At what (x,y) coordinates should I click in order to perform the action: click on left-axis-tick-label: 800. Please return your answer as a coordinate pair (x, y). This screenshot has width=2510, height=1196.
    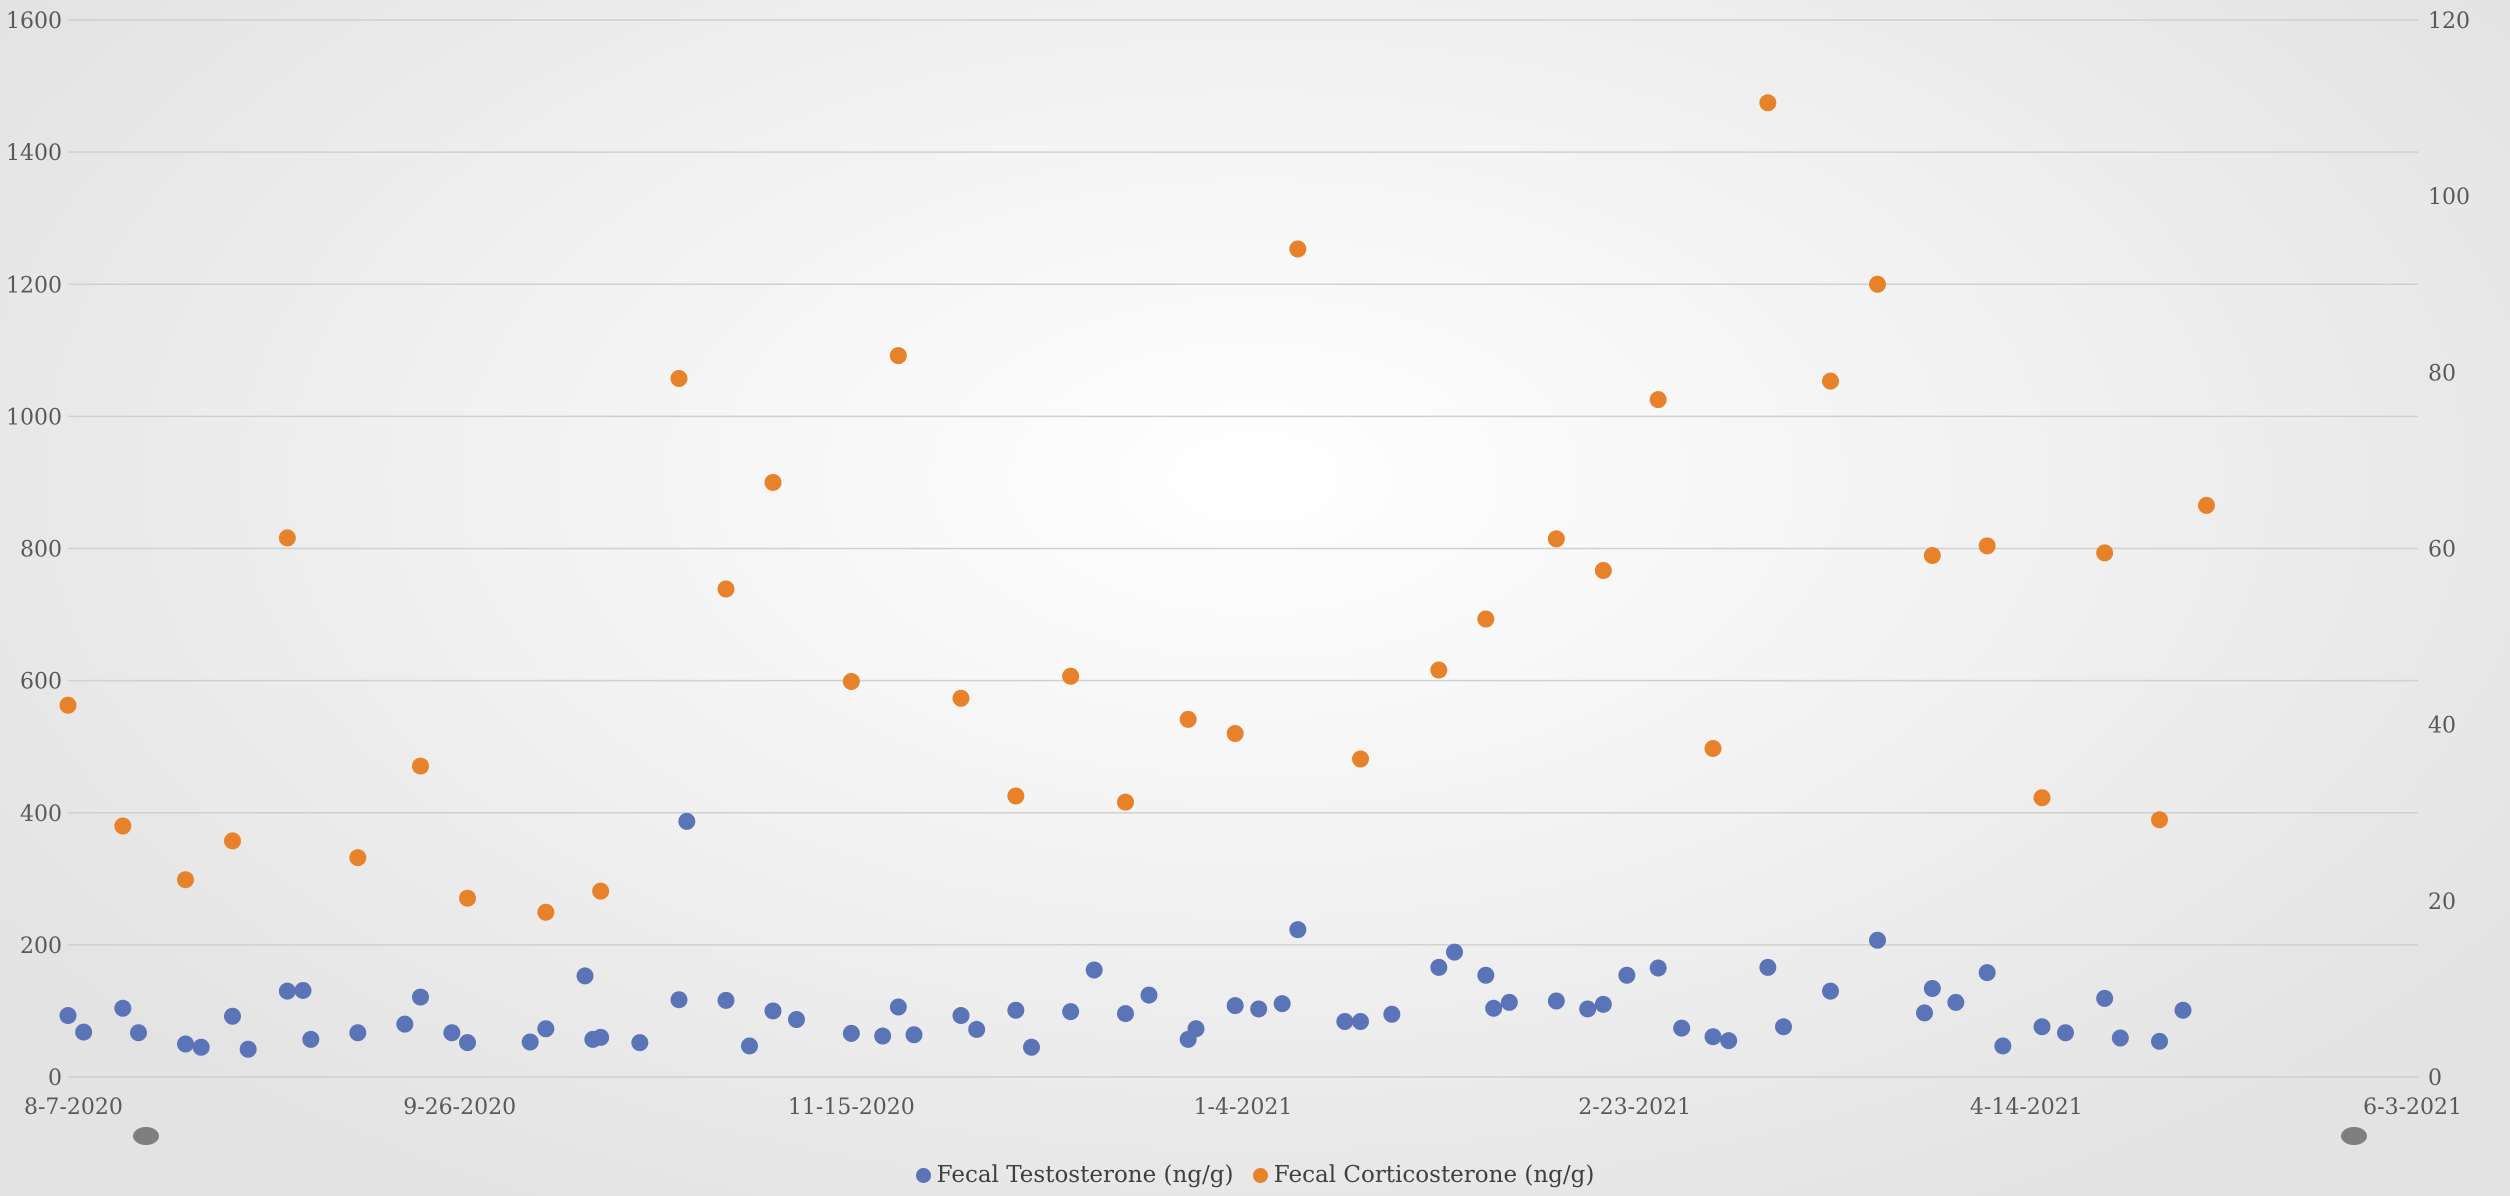
    Looking at the image, I should click on (41, 550).